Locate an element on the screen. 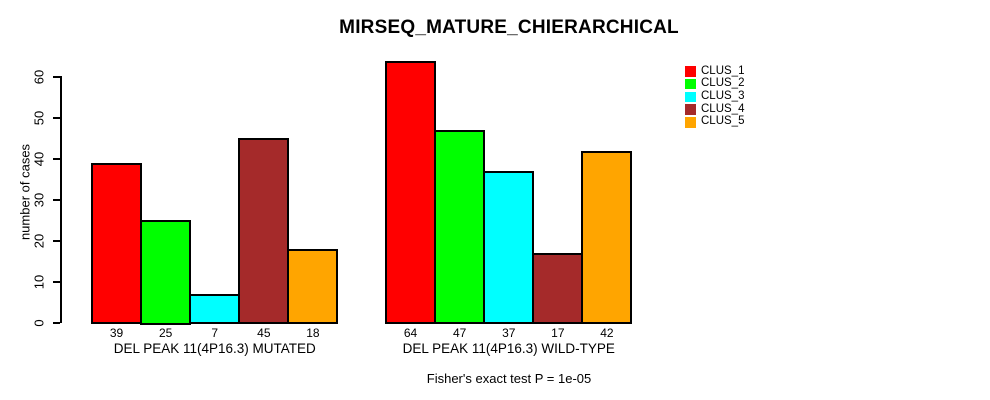 Image resolution: width=990 pixels, height=400 pixels. p-value-annotation: Fisher's exact test P = 1e-05 is located at coordinates (509, 378).